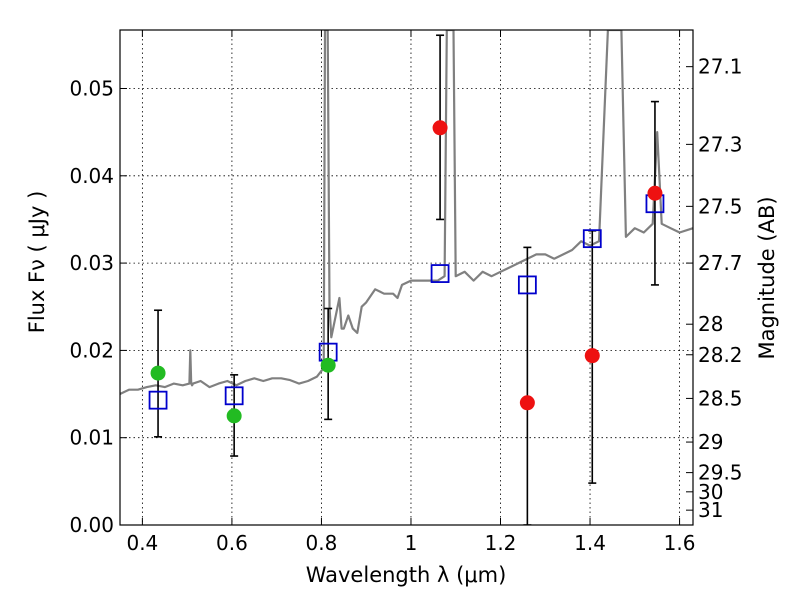  What do you see at coordinates (767, 277) in the screenshot?
I see `right-axis-title: Magnitude (AB)` at bounding box center [767, 277].